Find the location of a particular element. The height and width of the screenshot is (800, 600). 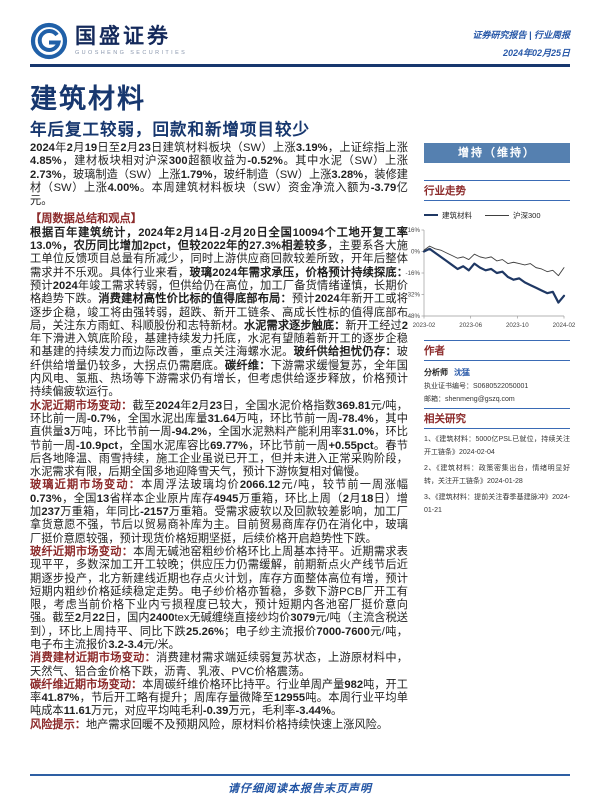

footer-divider is located at coordinates (300, 775).